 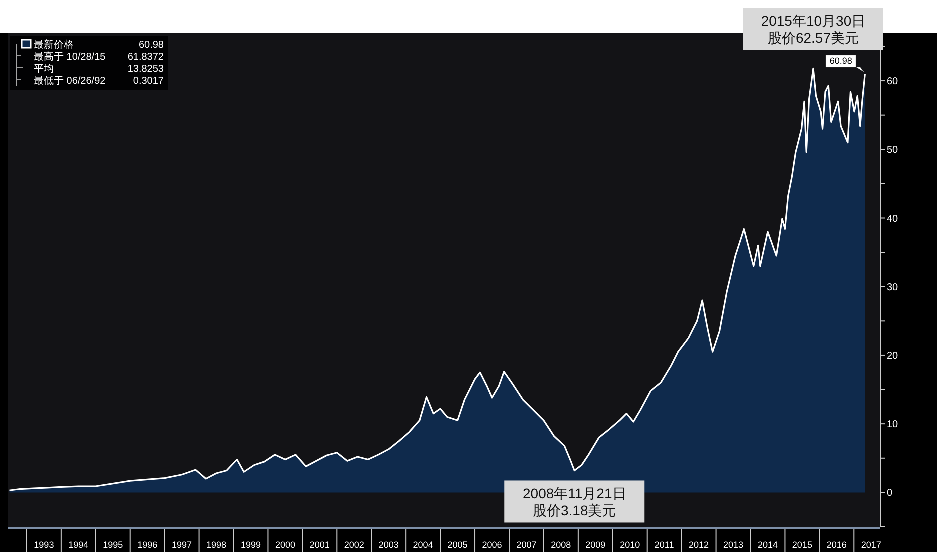 What do you see at coordinates (893, 150) in the screenshot?
I see `y-tick-label: 50` at bounding box center [893, 150].